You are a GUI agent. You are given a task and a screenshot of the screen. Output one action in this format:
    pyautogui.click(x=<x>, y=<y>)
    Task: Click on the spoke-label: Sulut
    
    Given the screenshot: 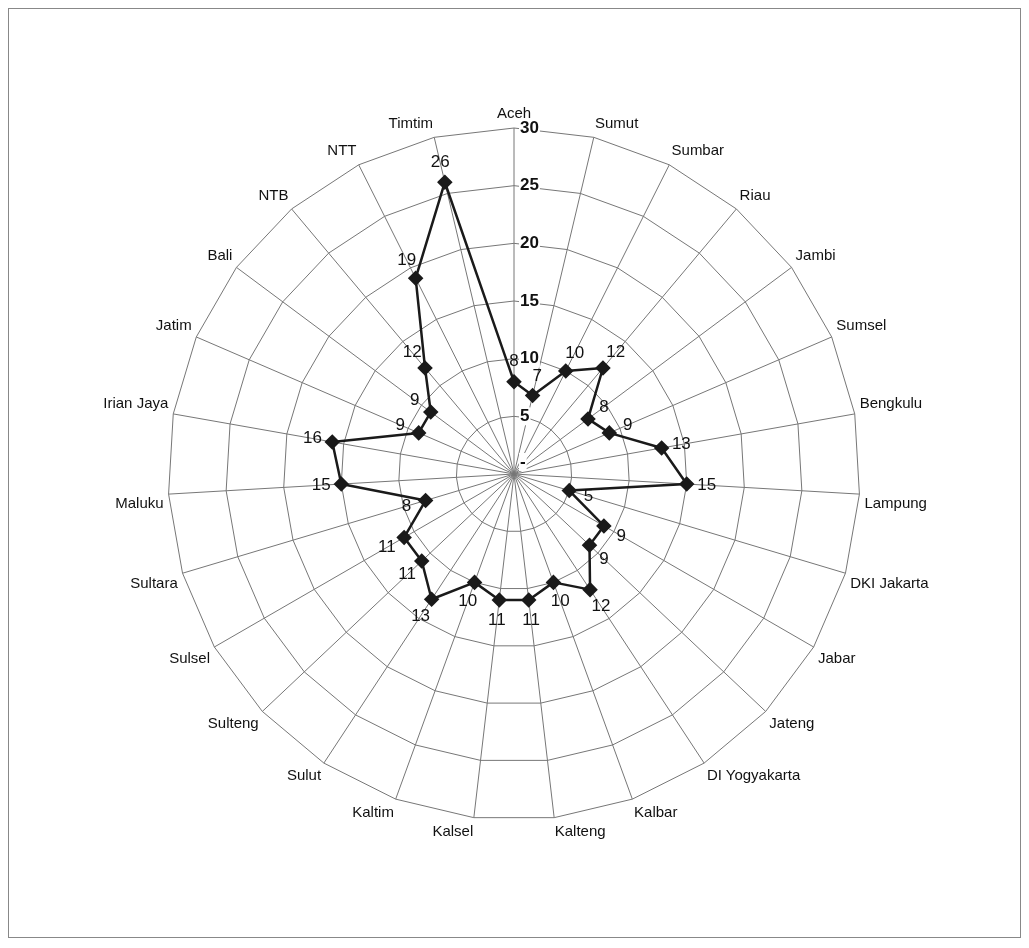 What is the action you would take?
    pyautogui.click(x=304, y=775)
    